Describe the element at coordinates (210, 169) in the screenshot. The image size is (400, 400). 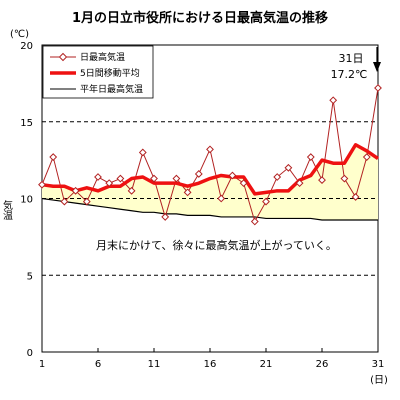
I see `series-line-moving-average` at that location.